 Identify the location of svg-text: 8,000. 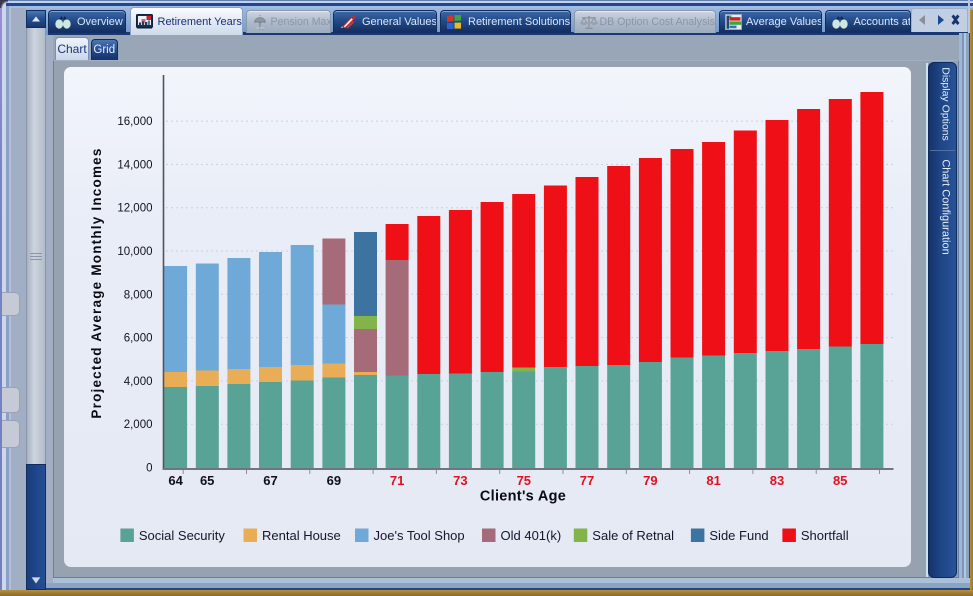
(138, 295).